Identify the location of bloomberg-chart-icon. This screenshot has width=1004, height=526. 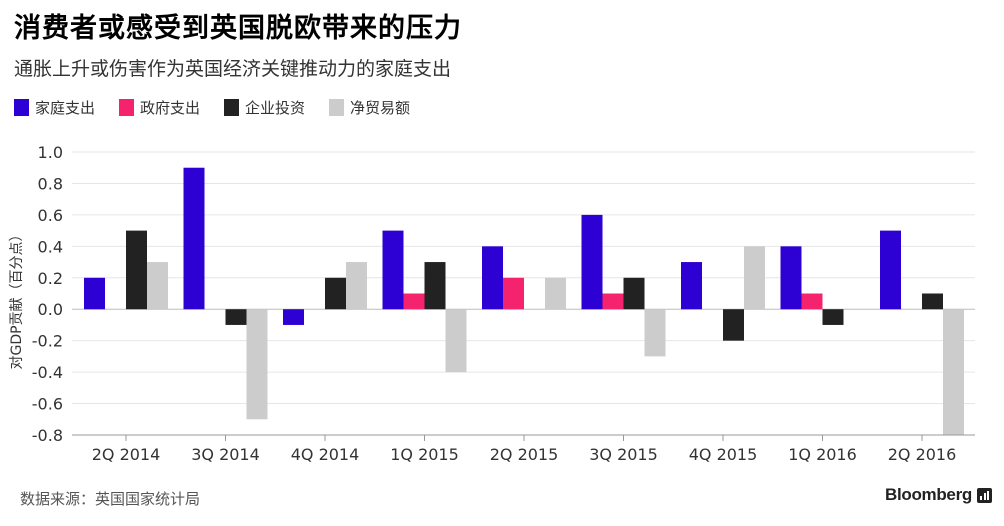
(984, 495).